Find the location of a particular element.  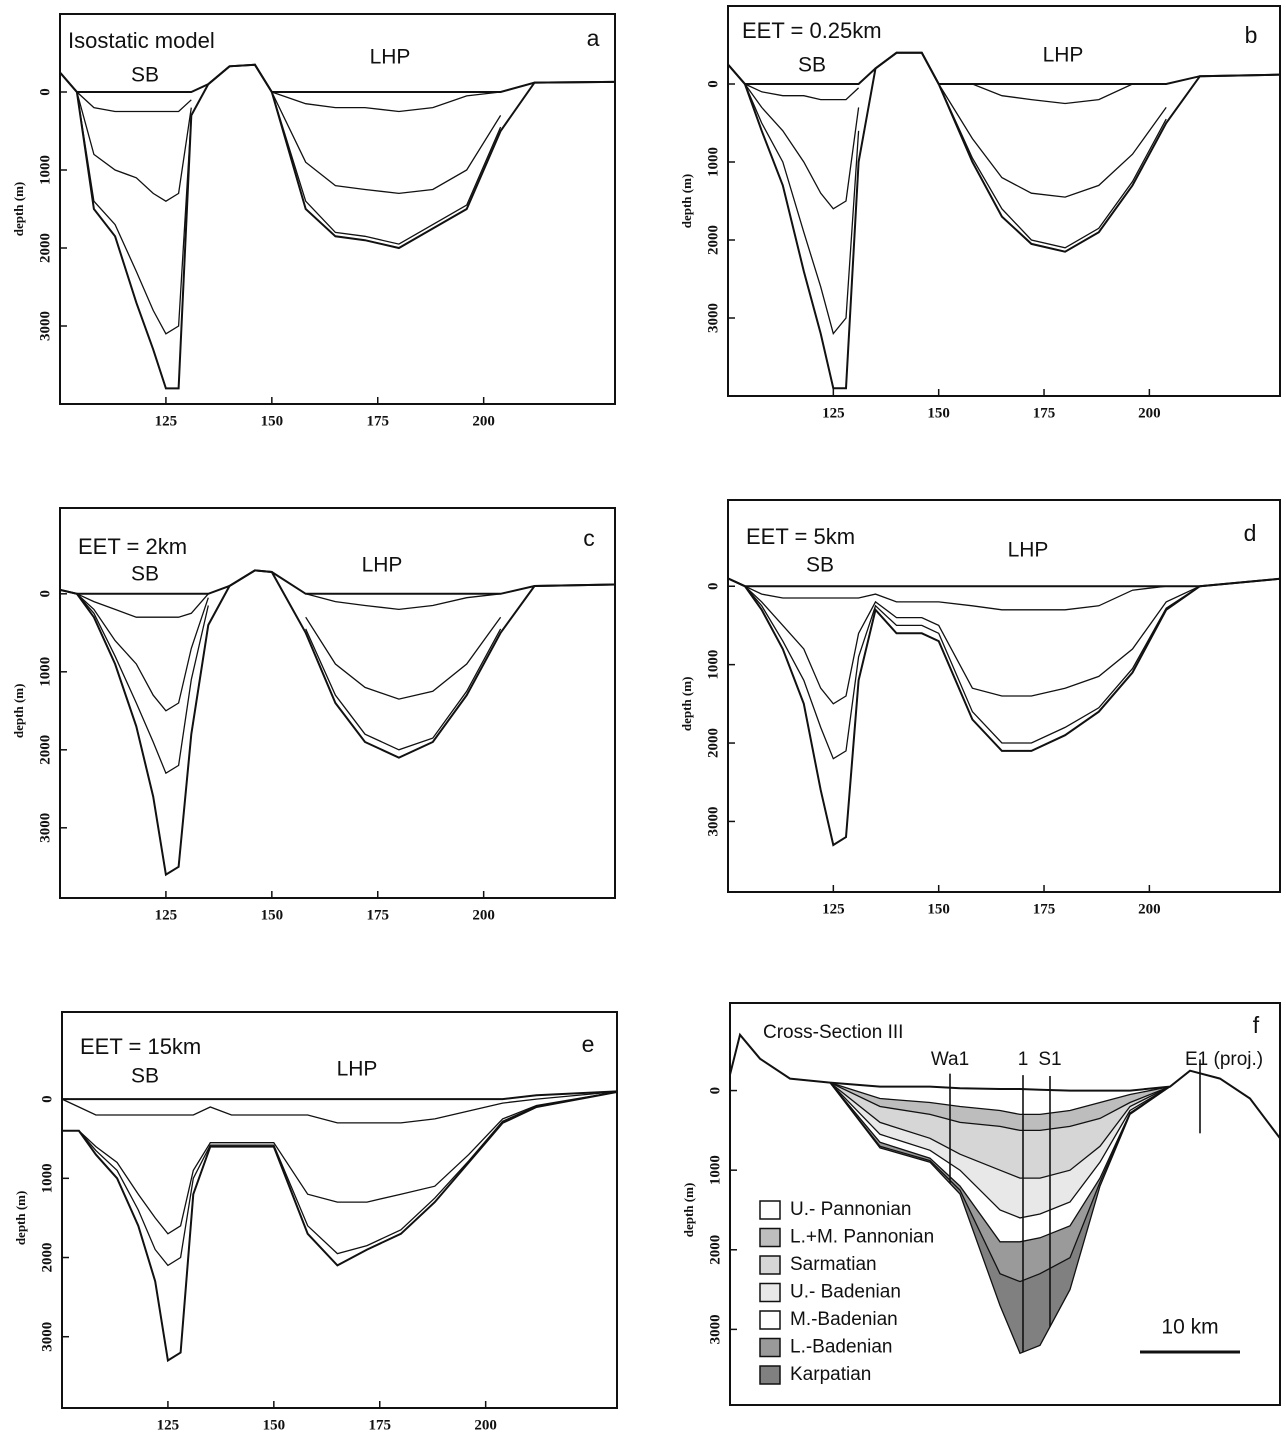

panel-letter: c is located at coordinates (589, 538).